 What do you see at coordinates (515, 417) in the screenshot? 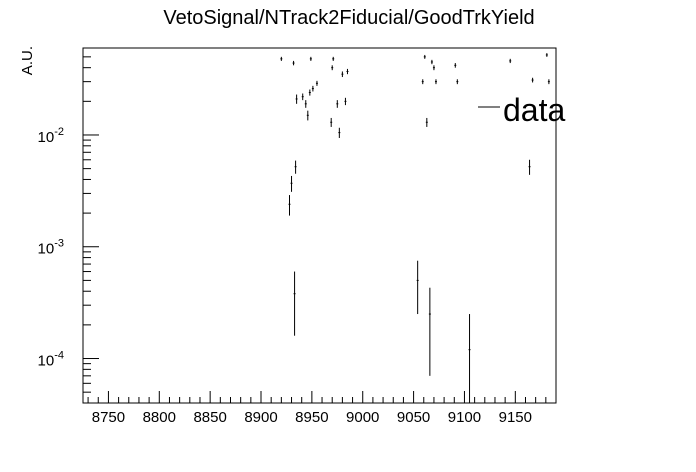
I see `x-tick-label: 9150` at bounding box center [515, 417].